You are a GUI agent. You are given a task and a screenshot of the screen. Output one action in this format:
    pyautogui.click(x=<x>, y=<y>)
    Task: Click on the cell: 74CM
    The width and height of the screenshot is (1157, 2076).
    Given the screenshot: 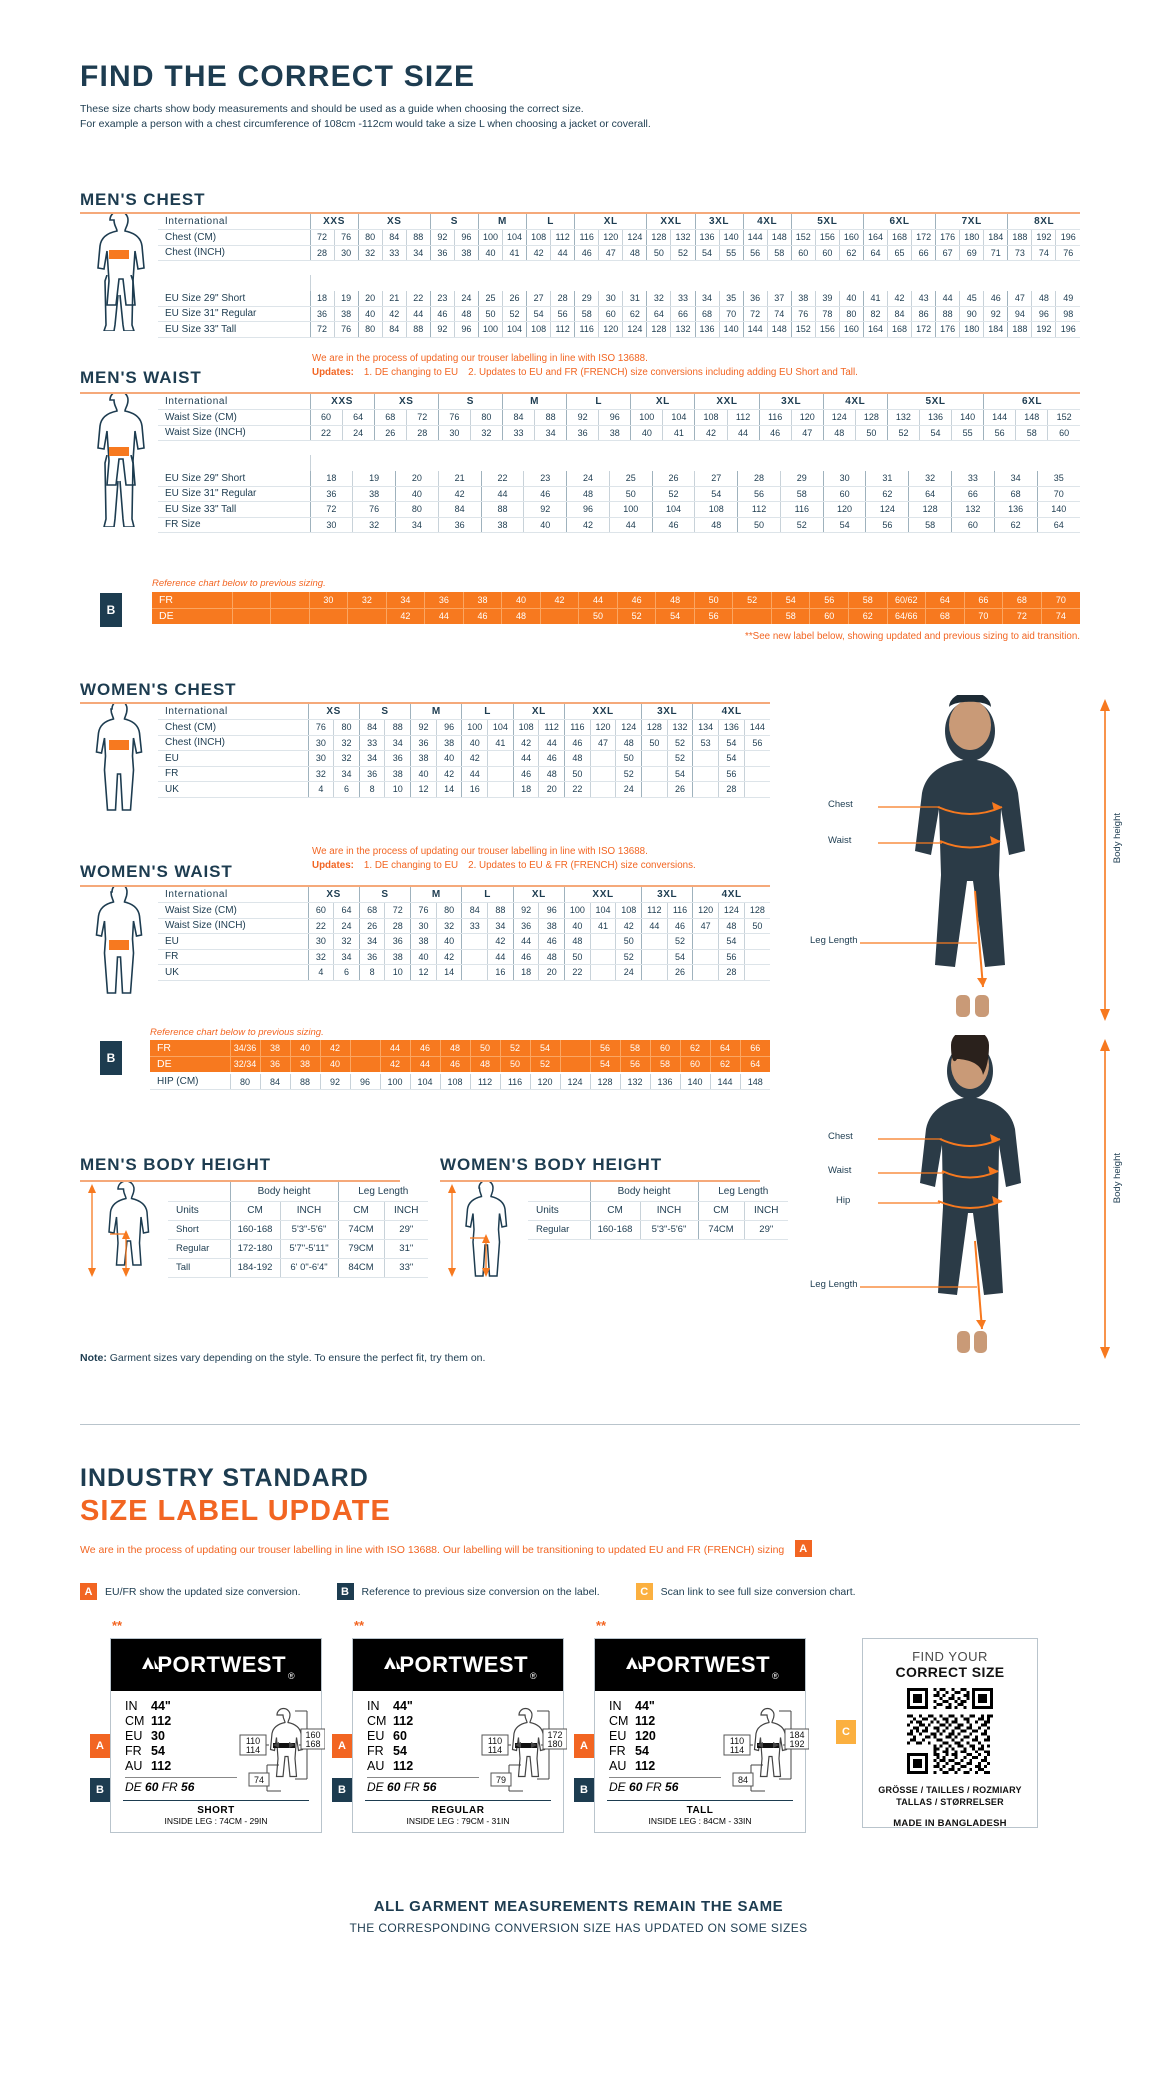 What is the action you would take?
    pyautogui.click(x=361, y=1230)
    